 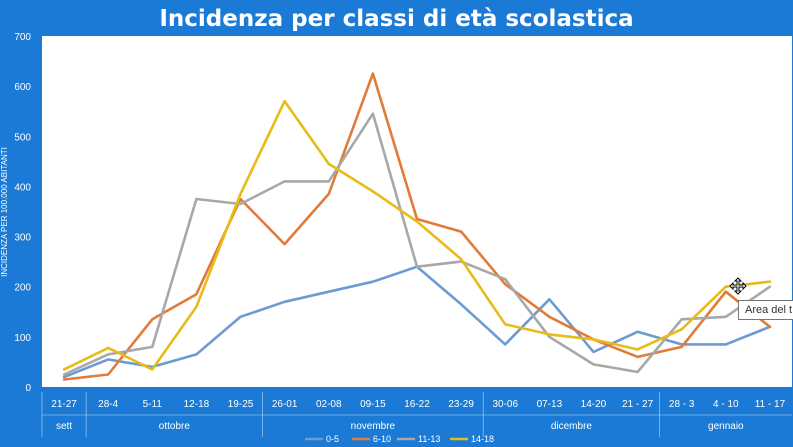 I want to click on x-tick-label: 23-29, so click(x=461, y=404).